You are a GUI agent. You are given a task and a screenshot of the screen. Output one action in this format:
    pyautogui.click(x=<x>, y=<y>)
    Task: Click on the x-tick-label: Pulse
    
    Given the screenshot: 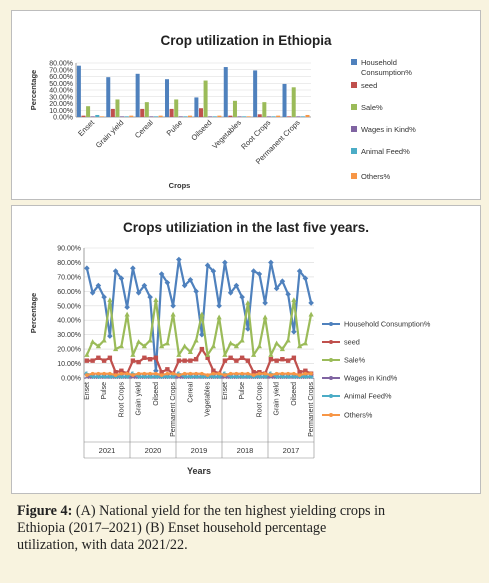 What is the action you would take?
    pyautogui.click(x=104, y=391)
    